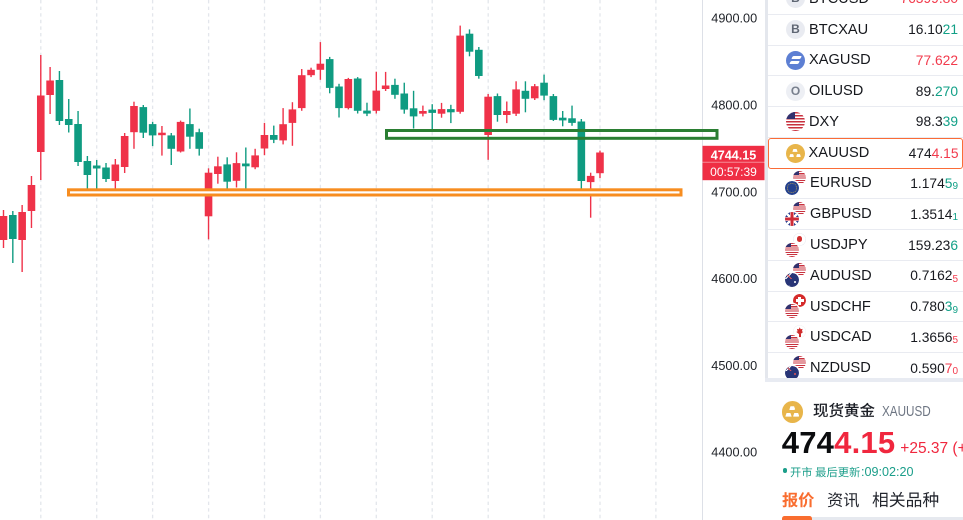 This screenshot has height=520, width=963. Describe the element at coordinates (734, 453) in the screenshot. I see `svg-text: 4400.00` at that location.